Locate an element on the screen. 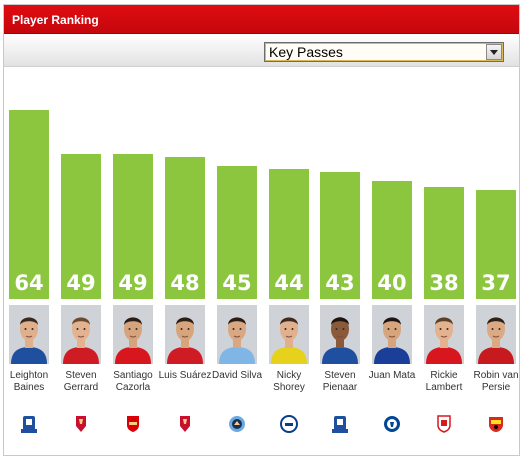 This screenshot has height=460, width=526. player-name: Juan Mata is located at coordinates (392, 375).